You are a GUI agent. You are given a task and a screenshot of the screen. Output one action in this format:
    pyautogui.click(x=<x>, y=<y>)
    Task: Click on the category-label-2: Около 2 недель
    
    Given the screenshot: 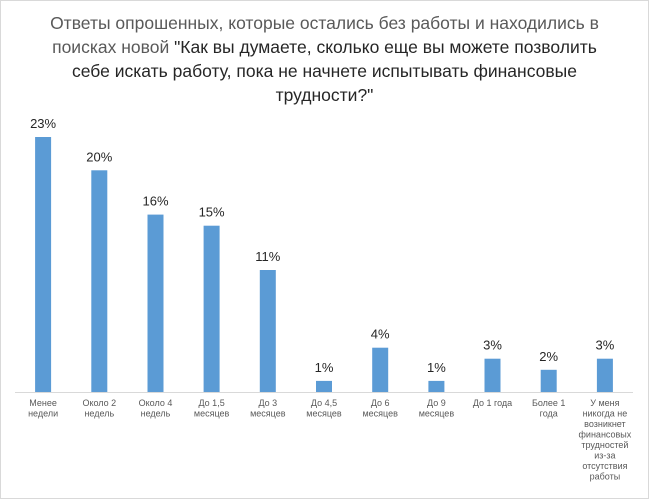 What is the action you would take?
    pyautogui.click(x=99, y=408)
    